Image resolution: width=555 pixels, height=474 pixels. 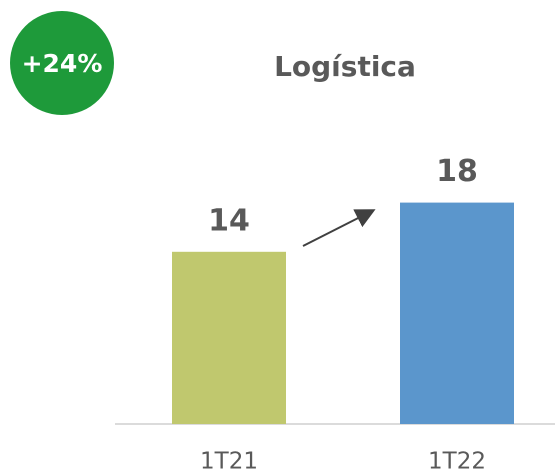 I want to click on value-label: 14, so click(x=229, y=220).